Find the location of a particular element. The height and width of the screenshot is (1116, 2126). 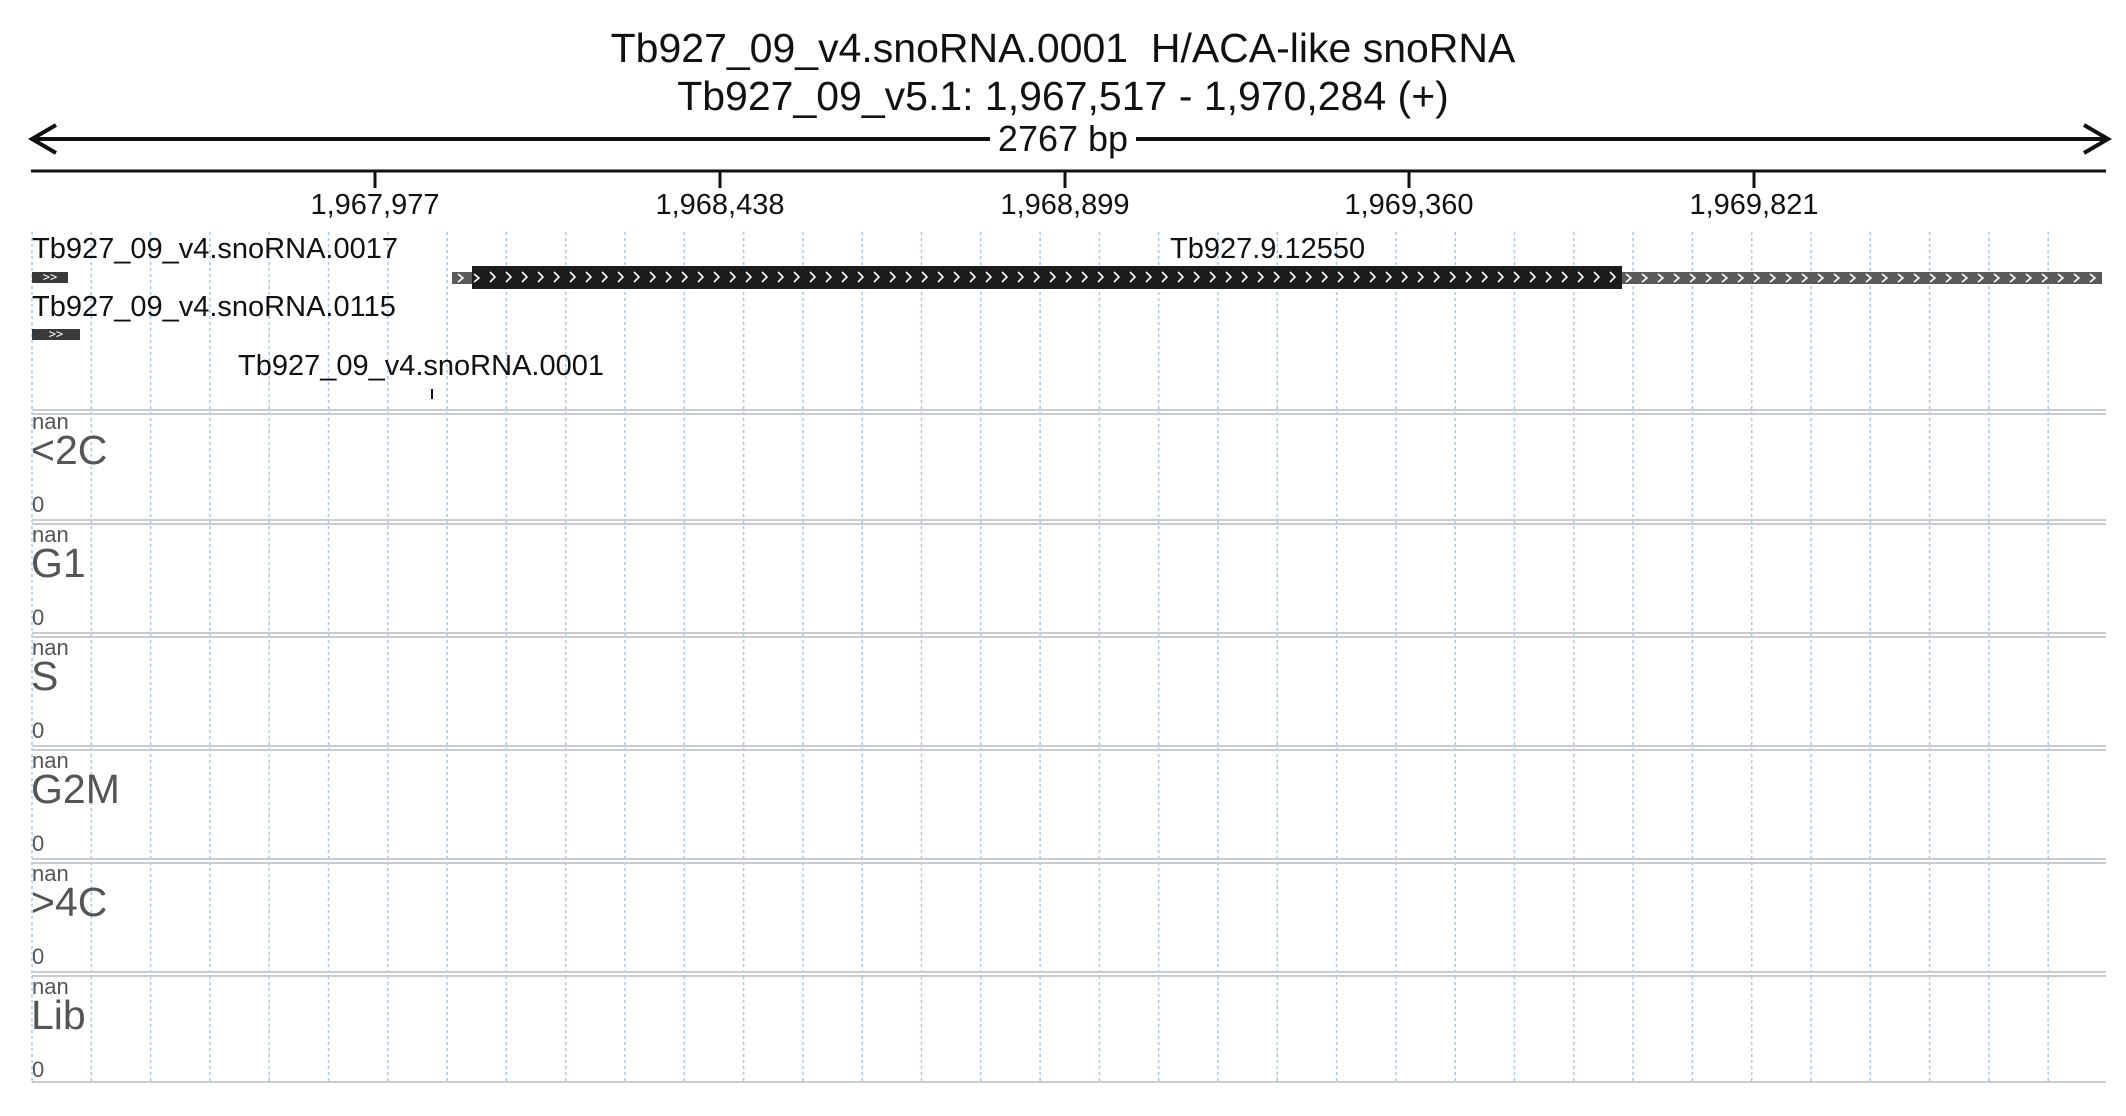

ruler-axis is located at coordinates (1068, 178).